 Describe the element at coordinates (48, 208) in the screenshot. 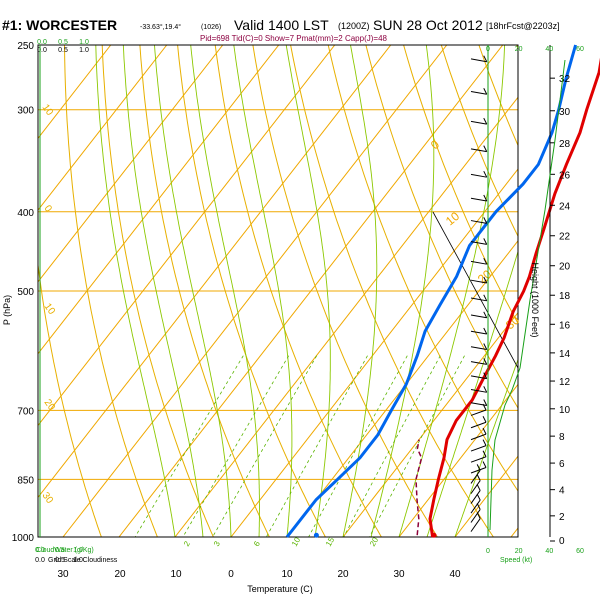

I see `dry-adiabat-label: 0` at that location.